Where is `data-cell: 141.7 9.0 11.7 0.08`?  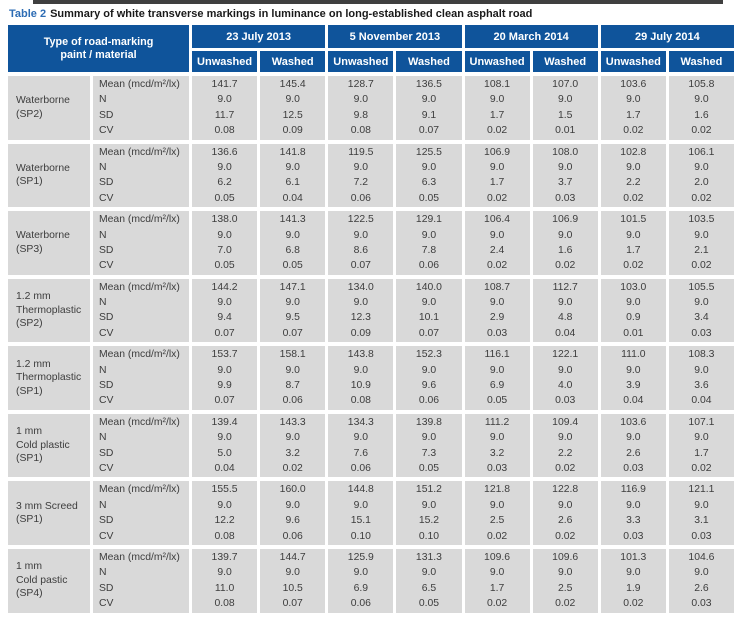
data-cell: 141.7 9.0 11.7 0.08 is located at coordinates (225, 108).